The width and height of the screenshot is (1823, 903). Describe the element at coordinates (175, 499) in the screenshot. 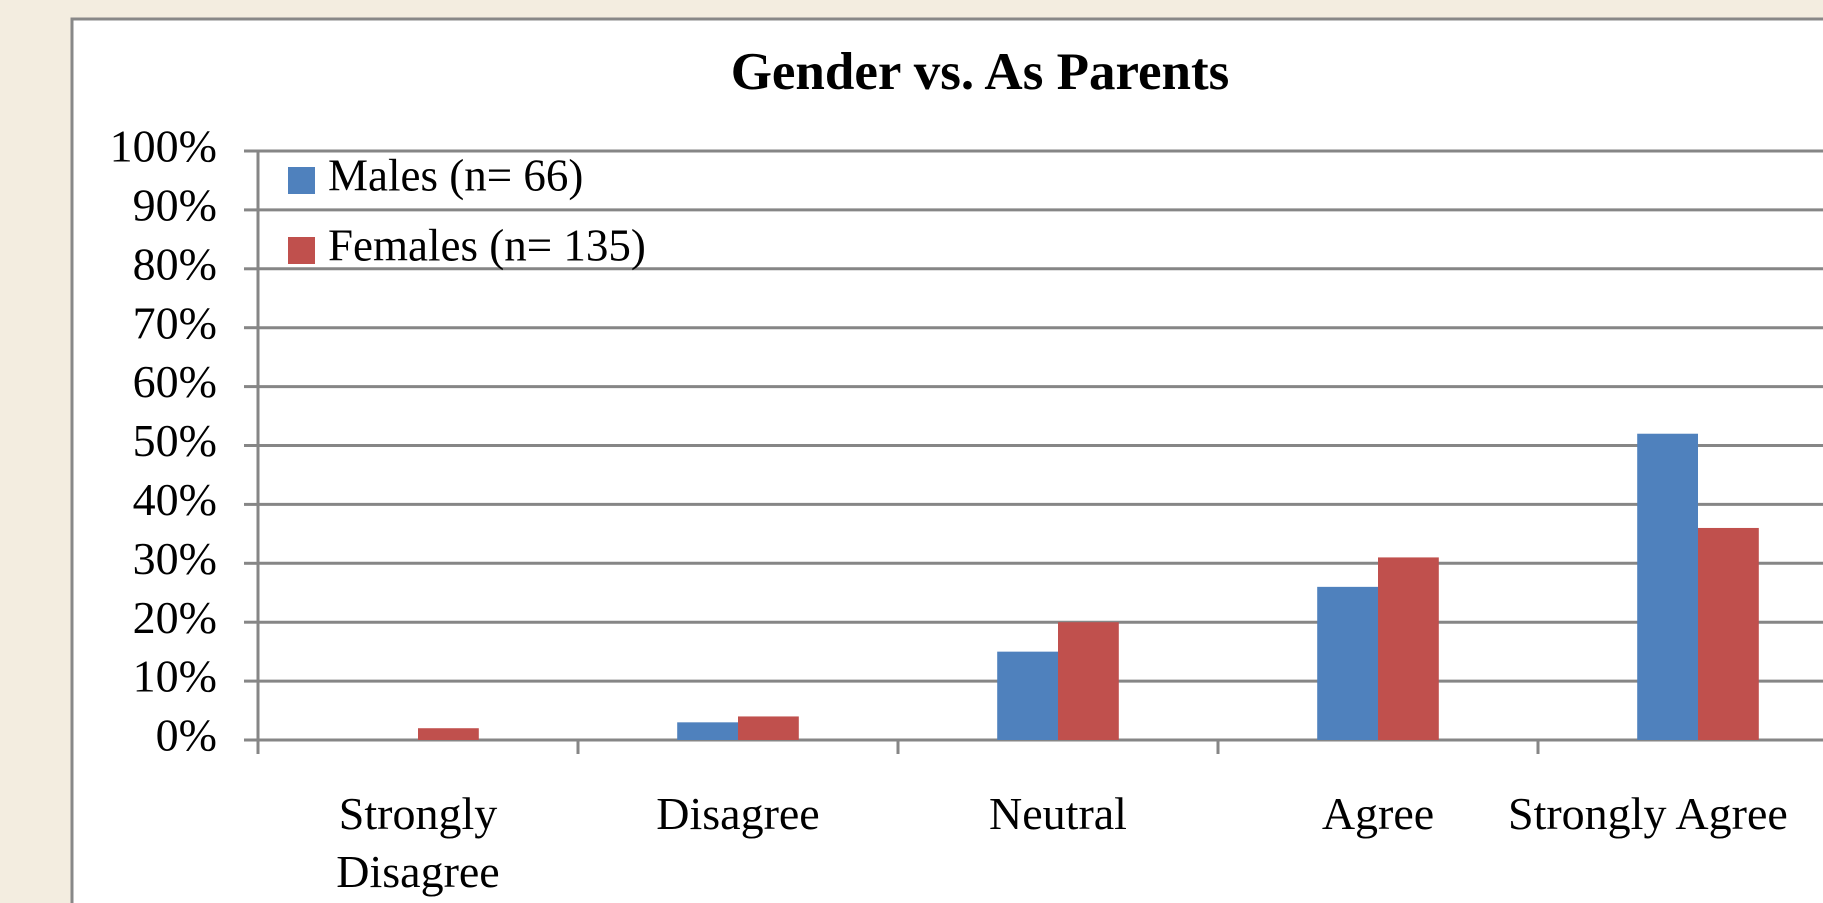

I see `y-tick-label: 40%` at that location.